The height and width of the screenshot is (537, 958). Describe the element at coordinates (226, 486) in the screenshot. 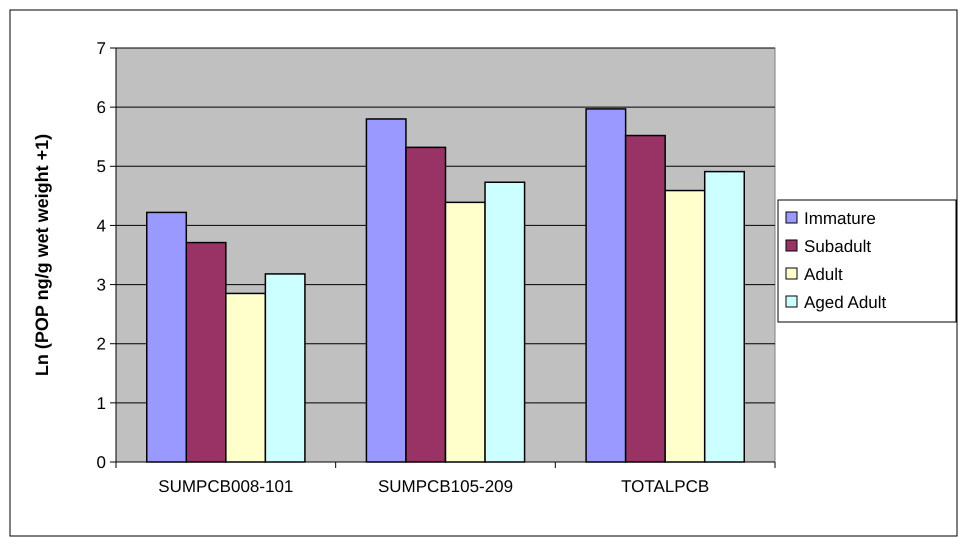

I see `x-tick-label: SUMPCB008-101` at that location.